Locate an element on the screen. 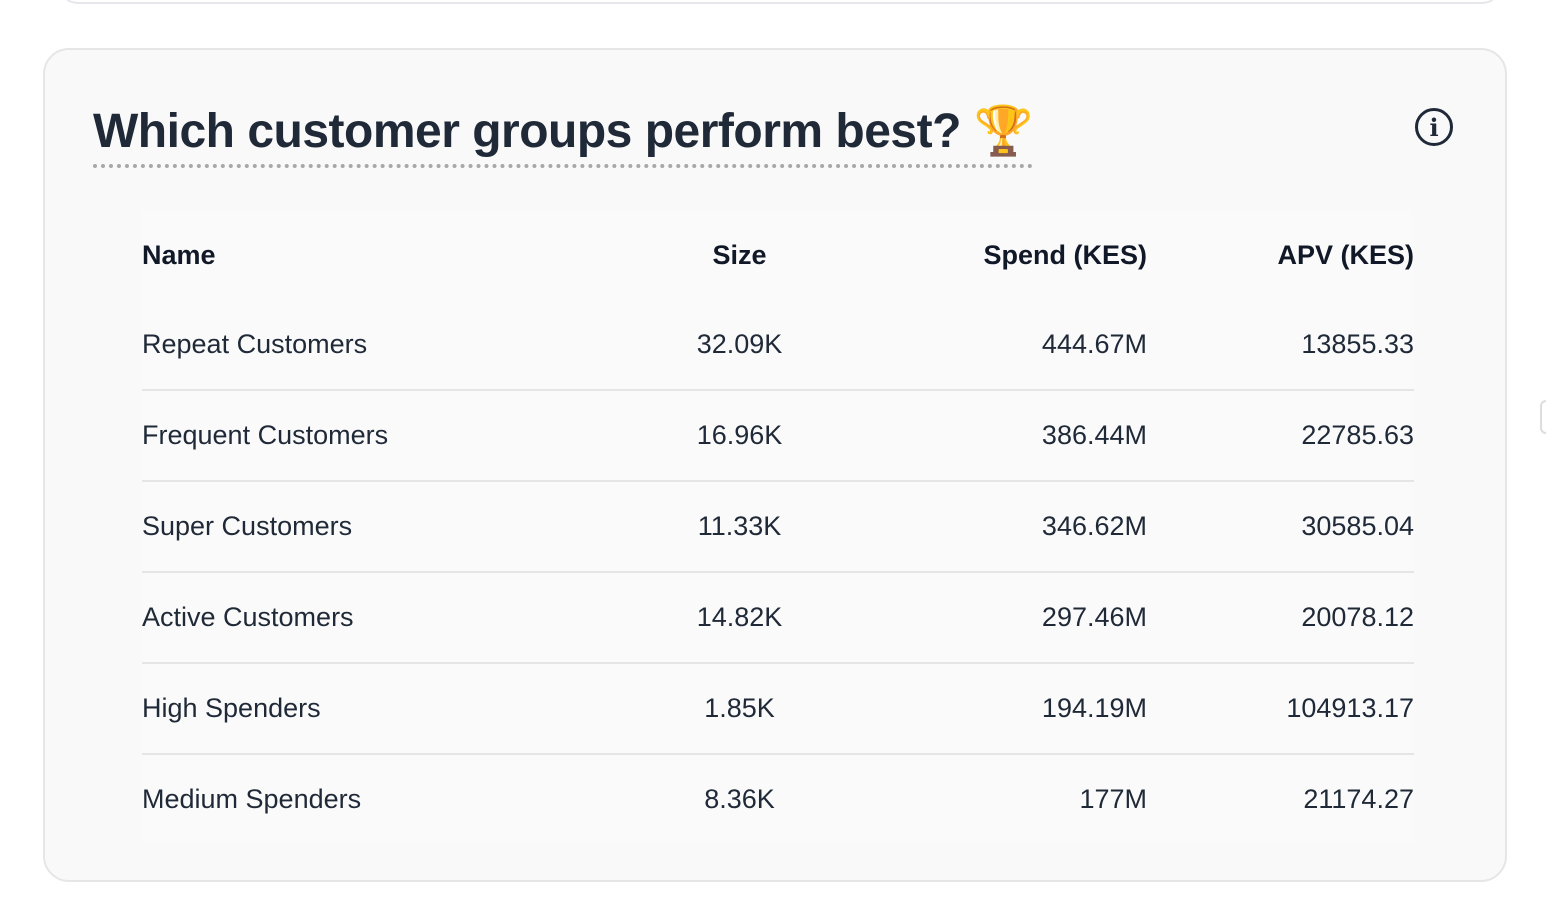 The width and height of the screenshot is (1546, 904). cell-name: Repeat Customers is located at coordinates (255, 344).